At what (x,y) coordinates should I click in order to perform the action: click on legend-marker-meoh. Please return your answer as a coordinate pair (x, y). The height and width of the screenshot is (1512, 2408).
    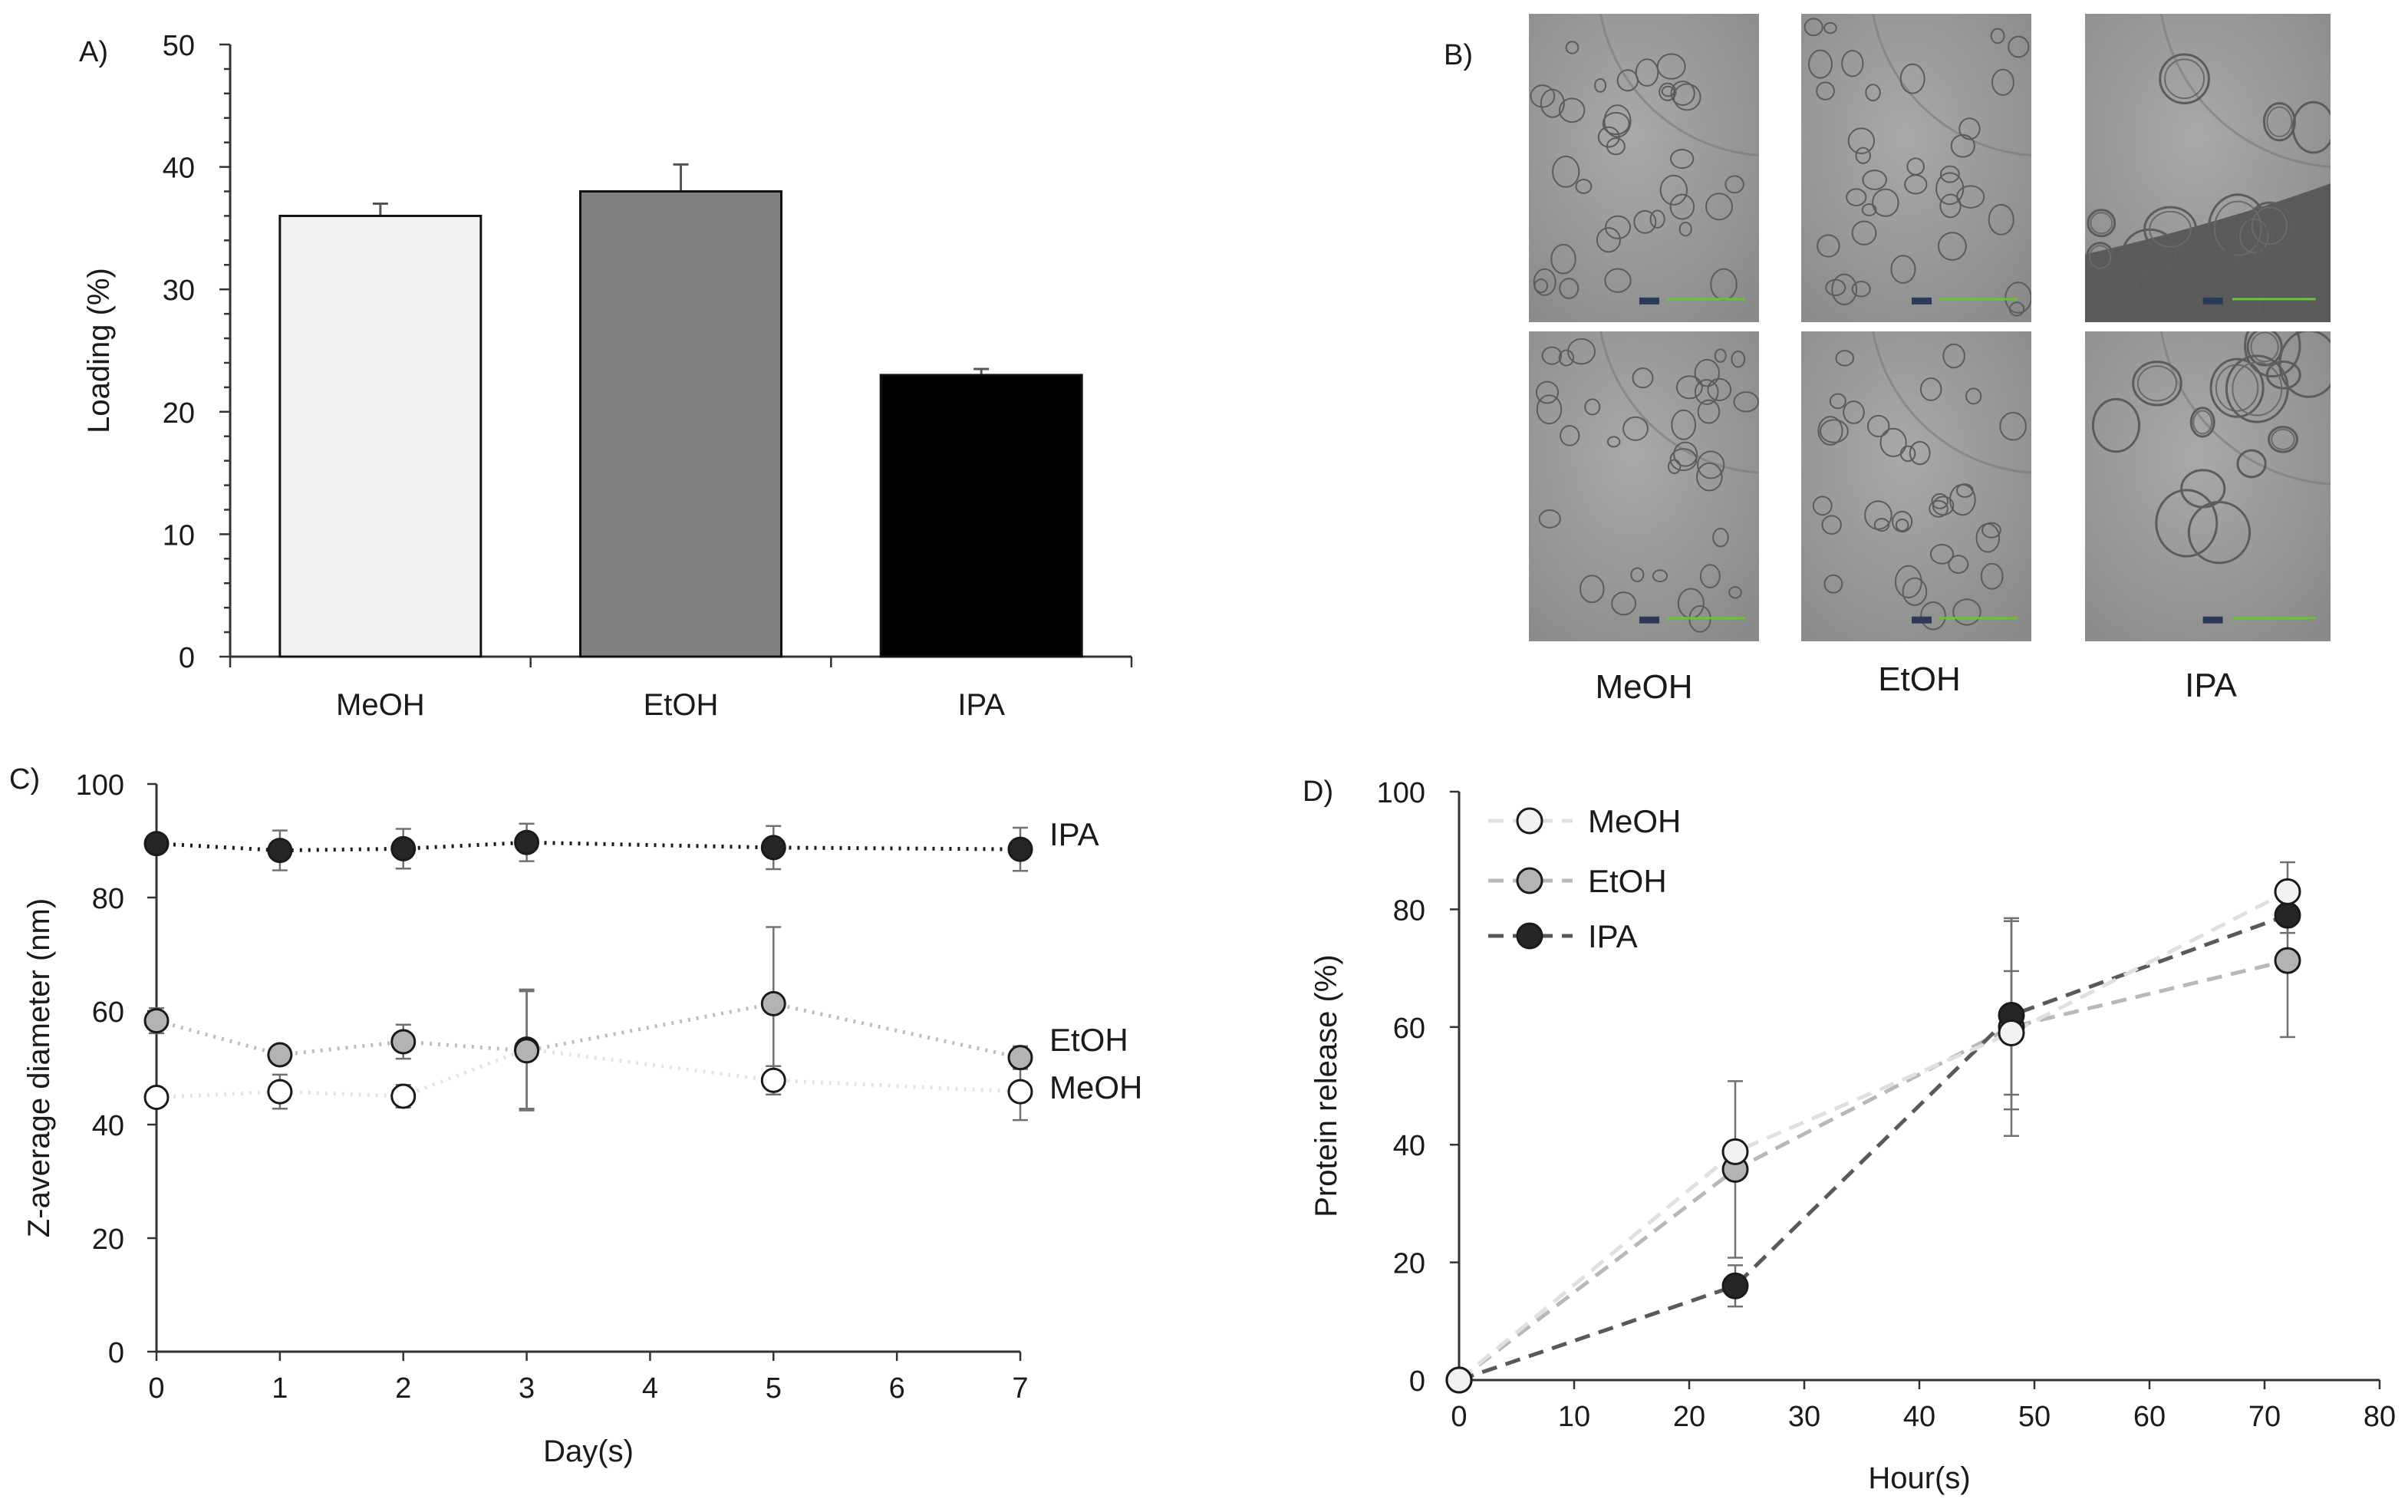
    Looking at the image, I should click on (1529, 821).